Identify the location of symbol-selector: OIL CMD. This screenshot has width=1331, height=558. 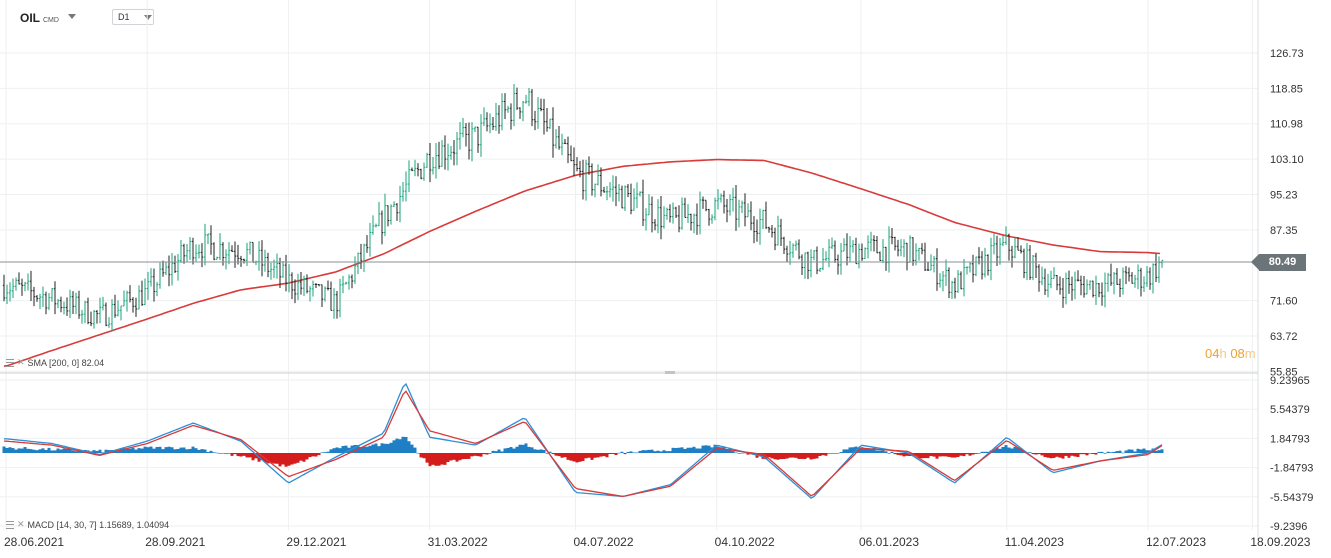
(39, 18).